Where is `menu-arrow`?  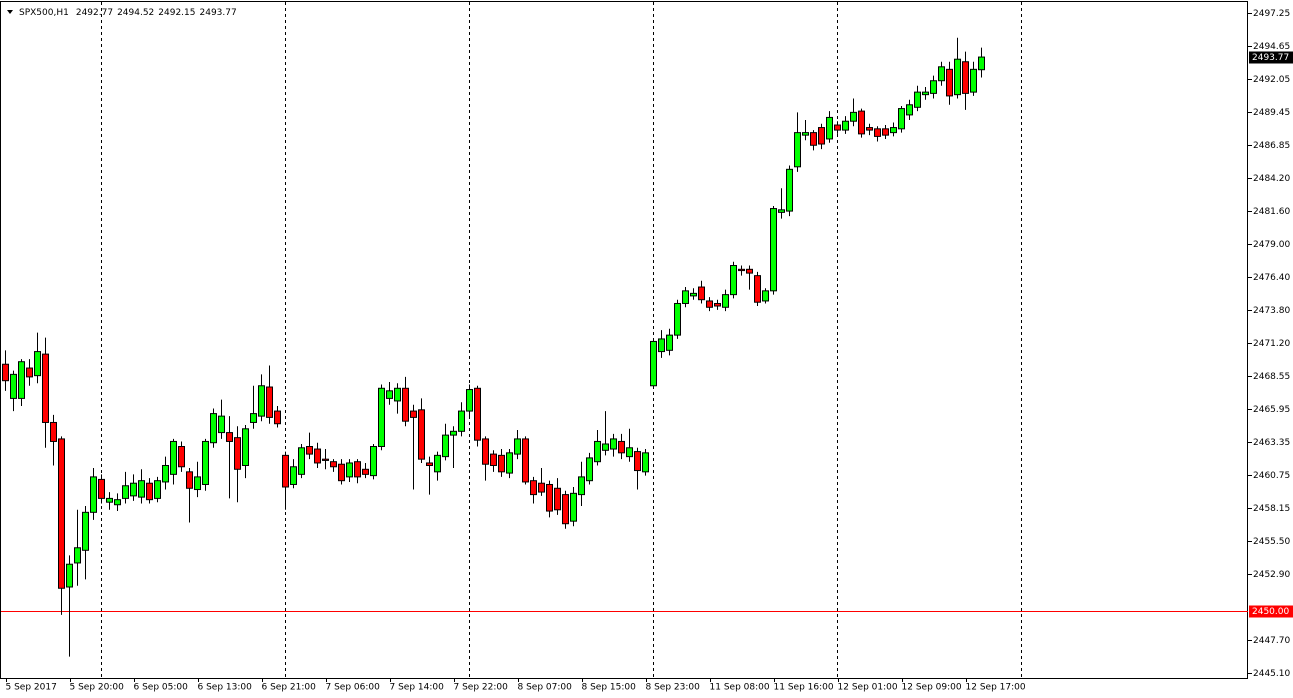 menu-arrow is located at coordinates (10, 12).